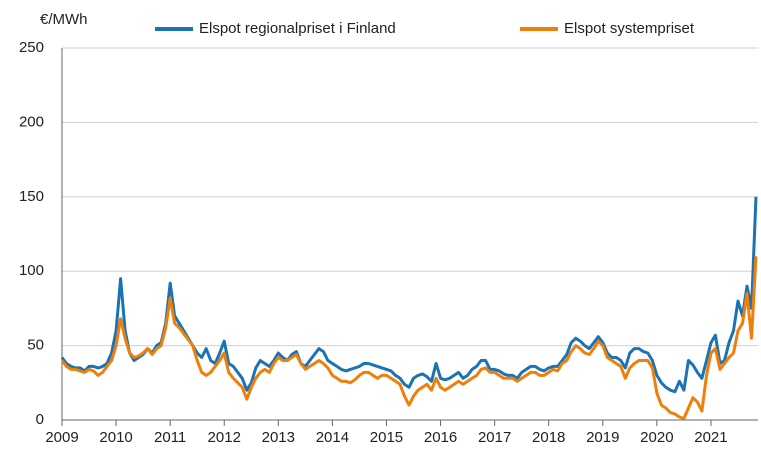 Image resolution: width=761 pixels, height=449 pixels. I want to click on x-tick-label: 2020, so click(656, 437).